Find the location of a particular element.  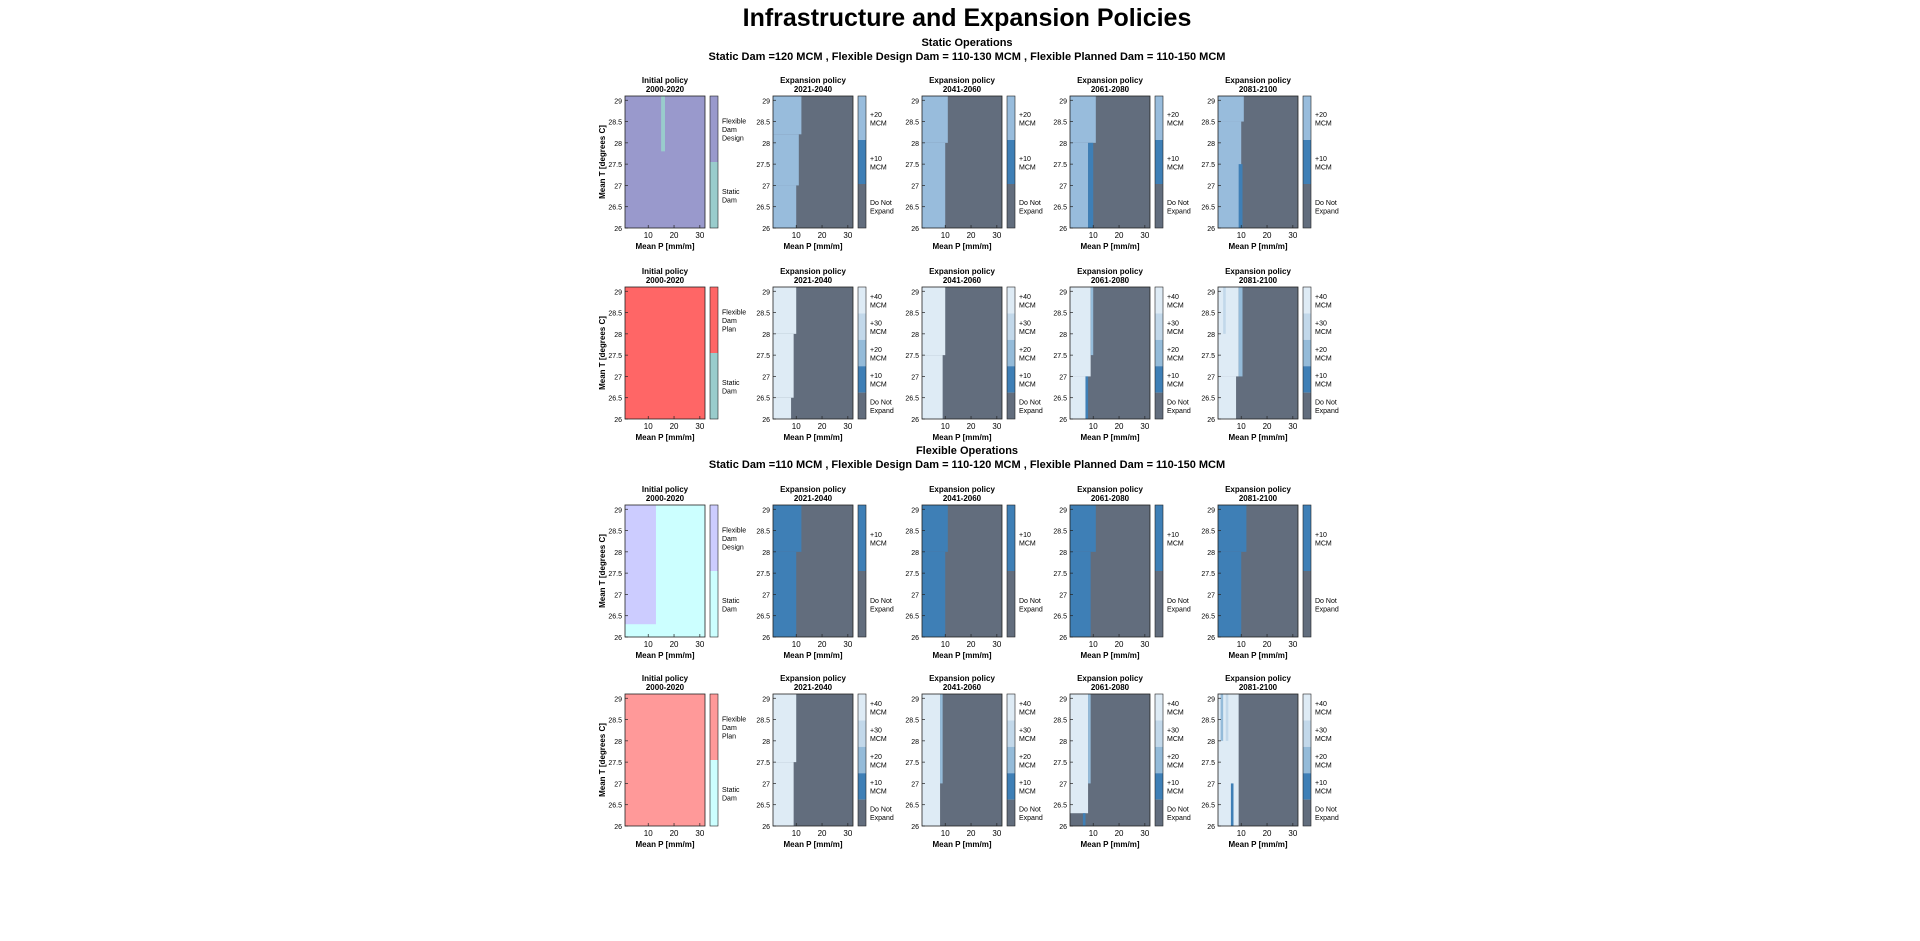

section-title: Static Operations is located at coordinates (966, 43).